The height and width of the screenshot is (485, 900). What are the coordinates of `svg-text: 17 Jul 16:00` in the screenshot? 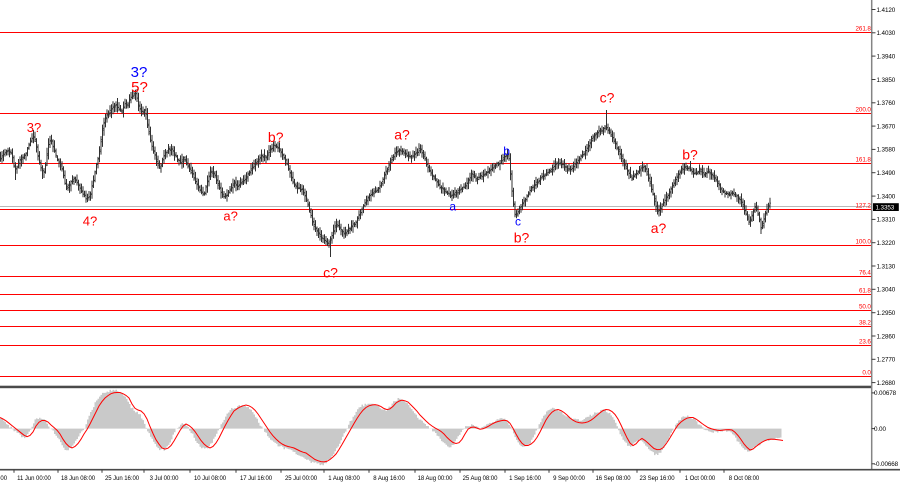 It's located at (256, 479).